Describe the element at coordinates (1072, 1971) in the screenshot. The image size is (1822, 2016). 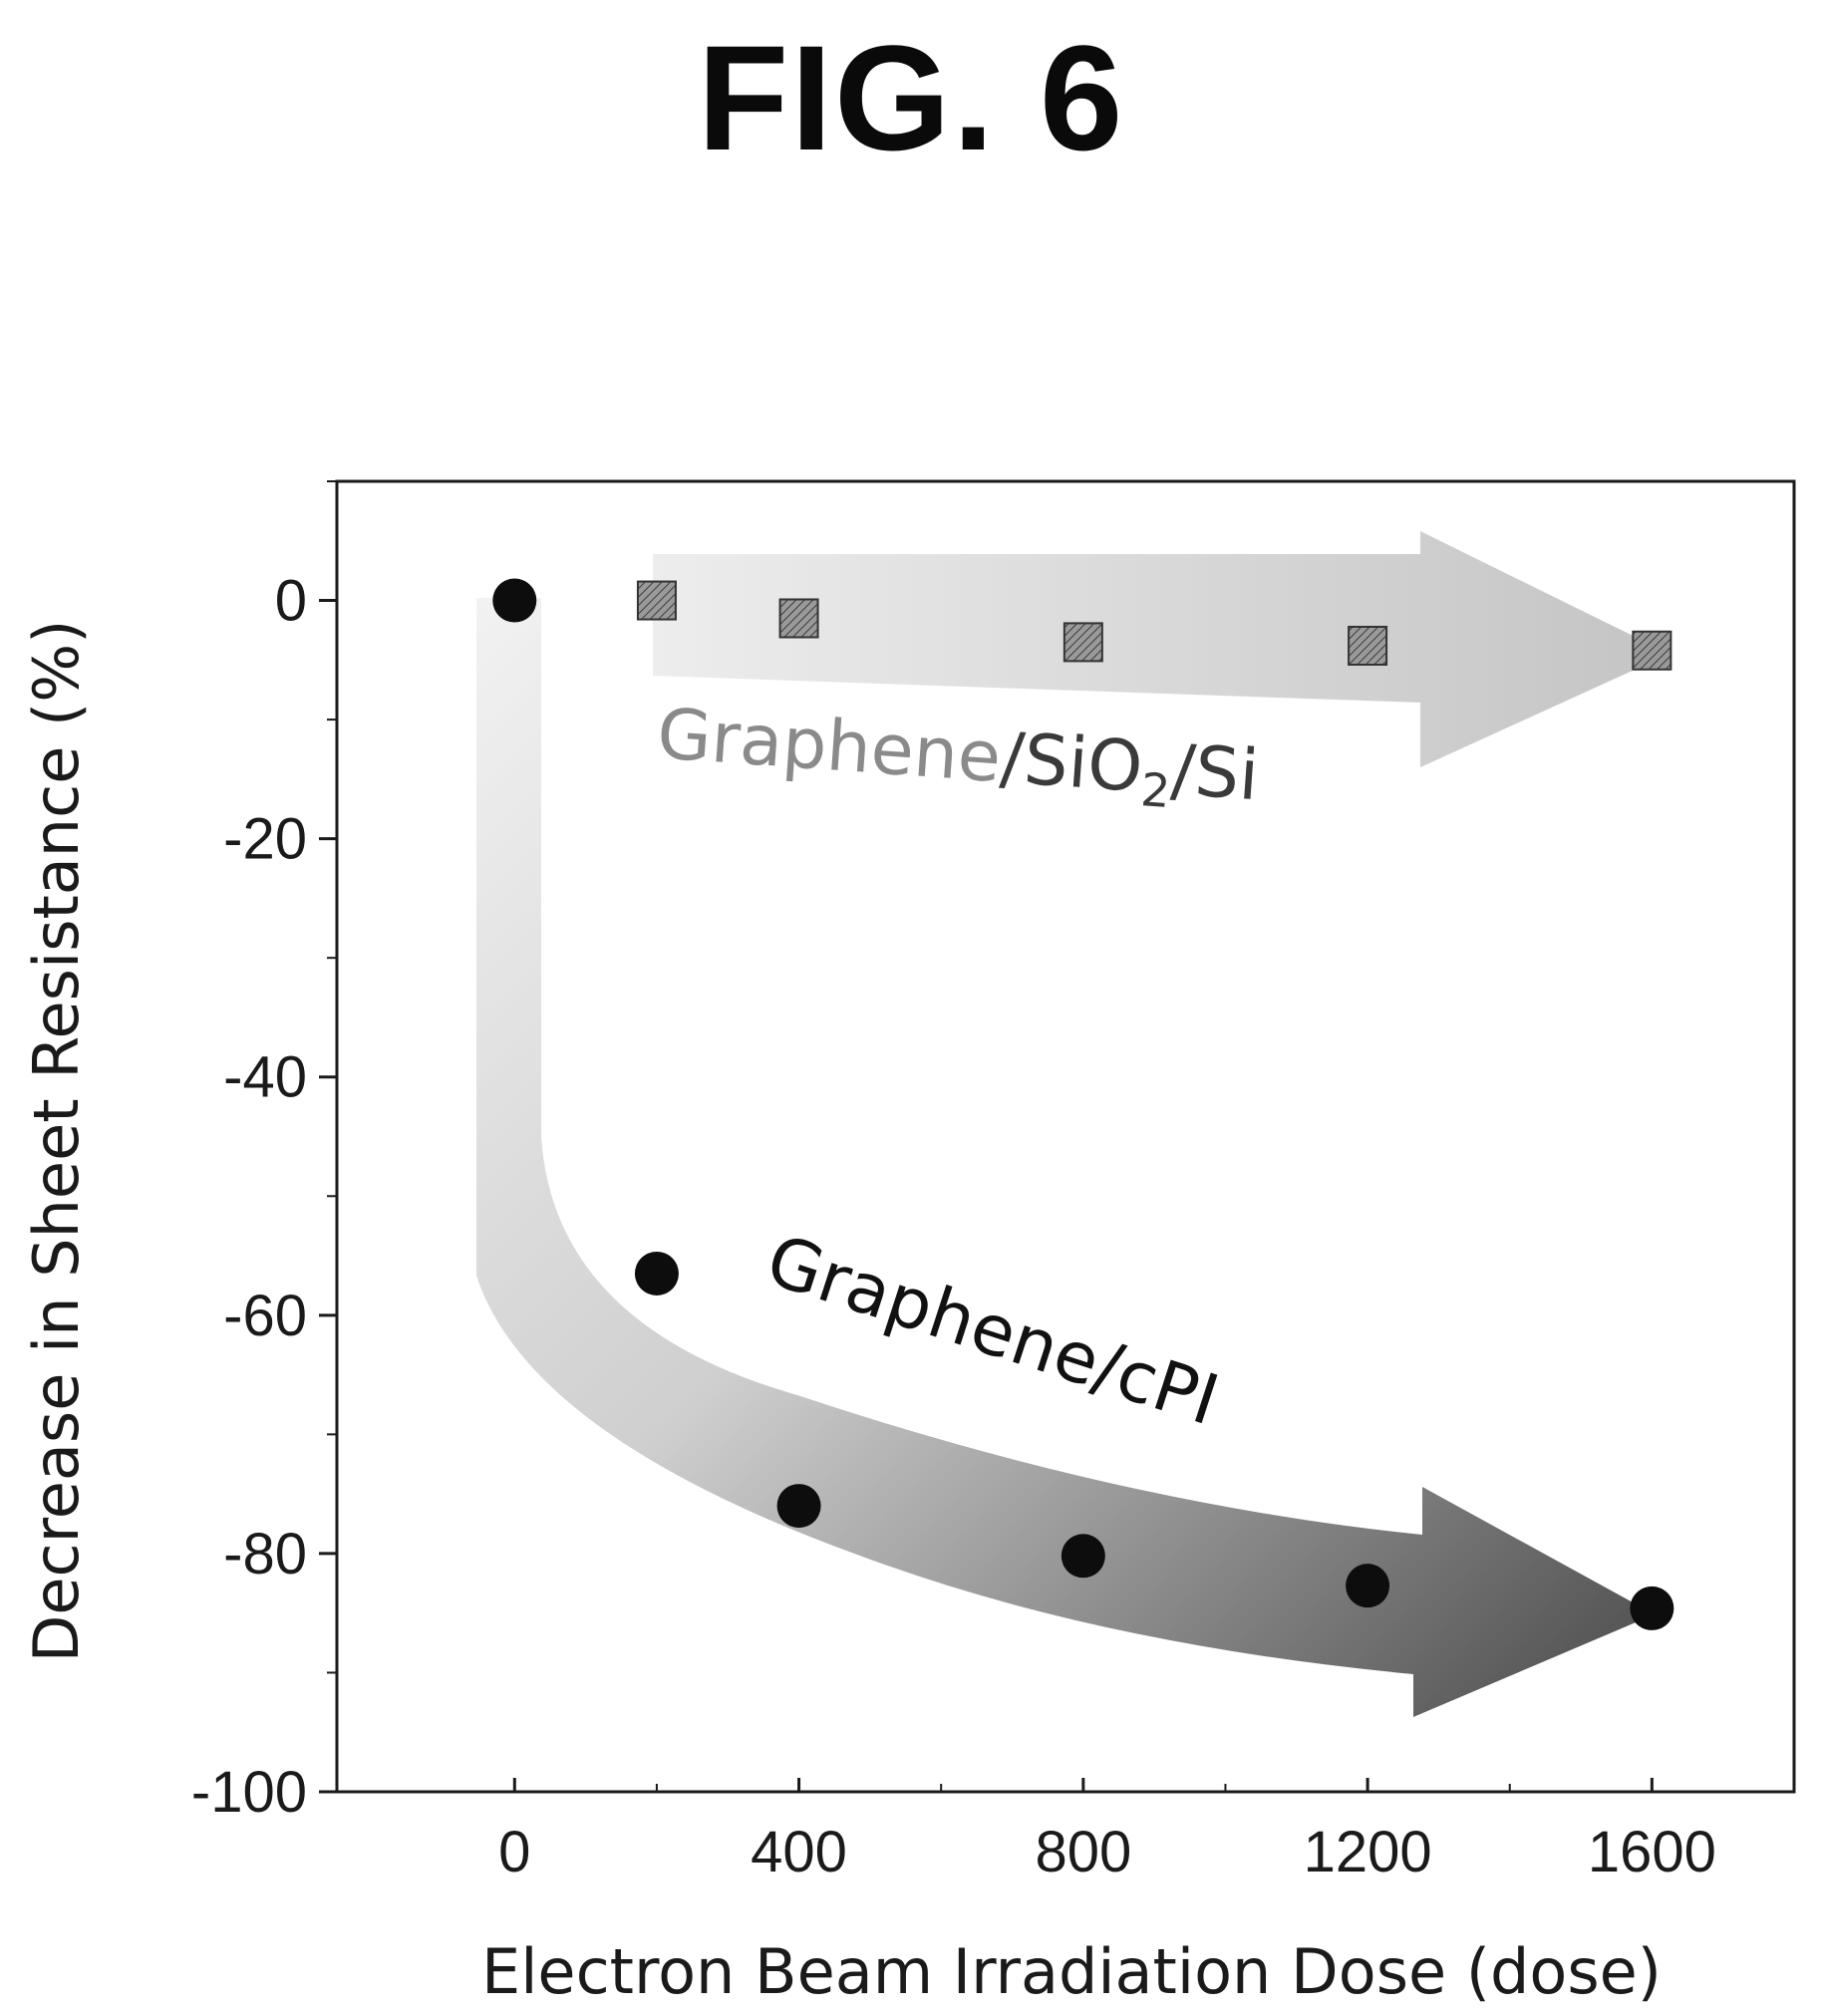
I see `x-axis-label: Electron Beam Irradiation Dose (dose)` at that location.